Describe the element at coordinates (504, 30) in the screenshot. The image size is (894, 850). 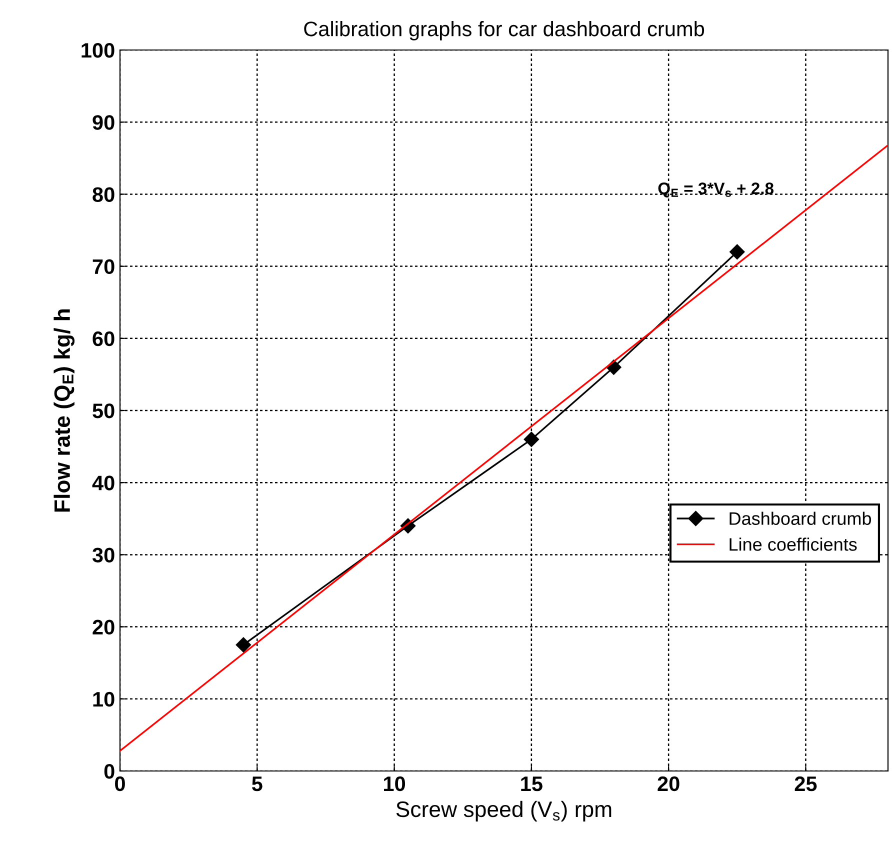
I see `chart-title: Calibration graphs for car dashboard crumb` at that location.